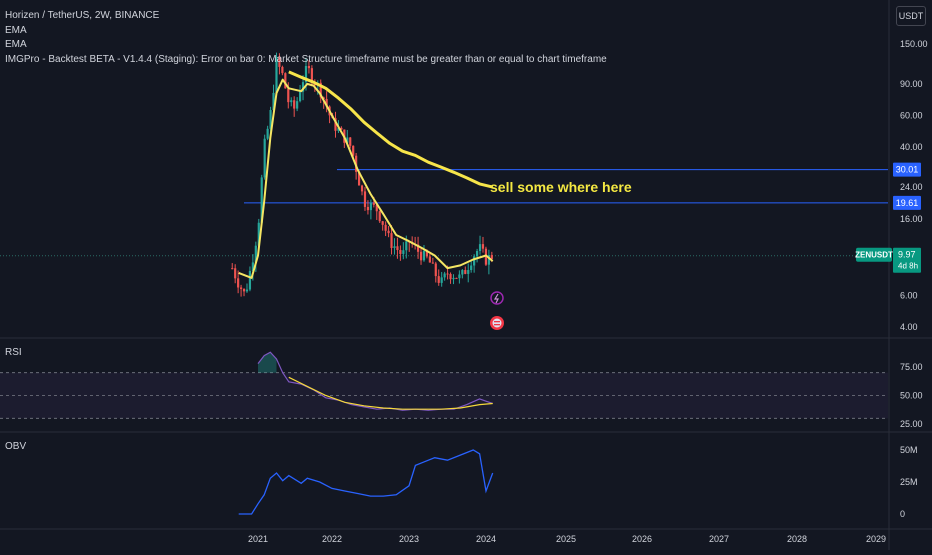 This screenshot has width=932, height=555. I want to click on rsi-tick-label: 25.00, so click(911, 424).